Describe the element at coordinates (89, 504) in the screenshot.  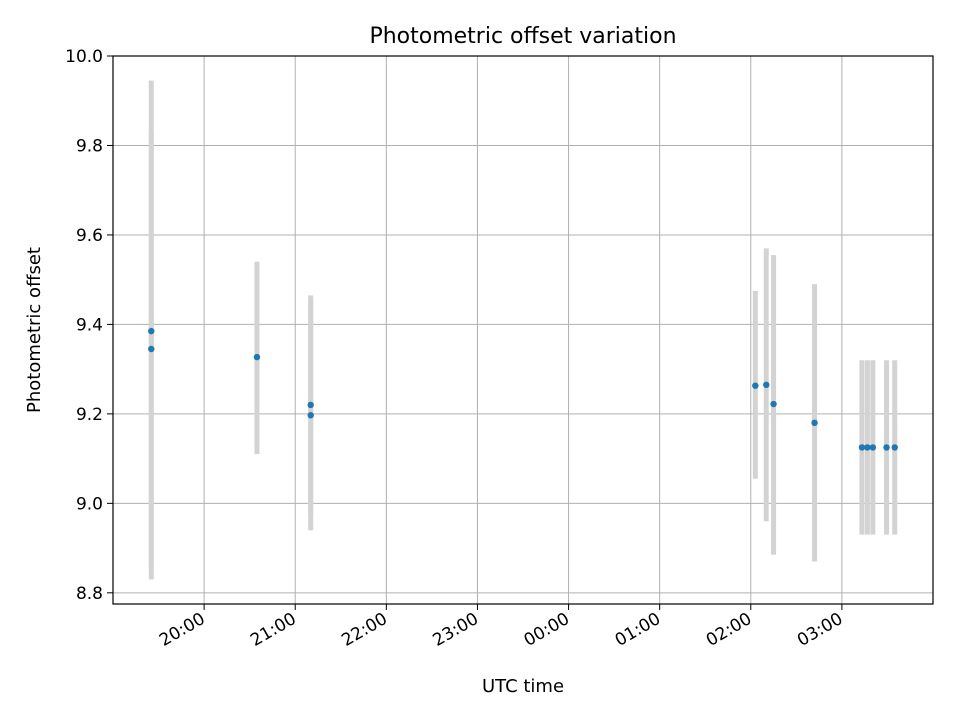
I see `y-tick-label: 9.0` at that location.